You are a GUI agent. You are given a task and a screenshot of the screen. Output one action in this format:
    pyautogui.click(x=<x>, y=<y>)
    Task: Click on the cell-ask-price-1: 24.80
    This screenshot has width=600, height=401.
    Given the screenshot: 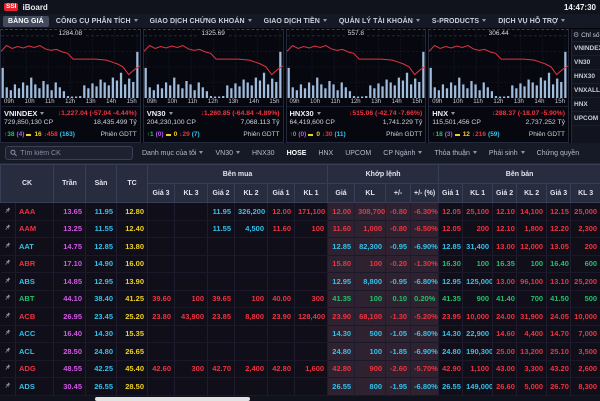 What is the action you would take?
    pyautogui.click(x=451, y=351)
    